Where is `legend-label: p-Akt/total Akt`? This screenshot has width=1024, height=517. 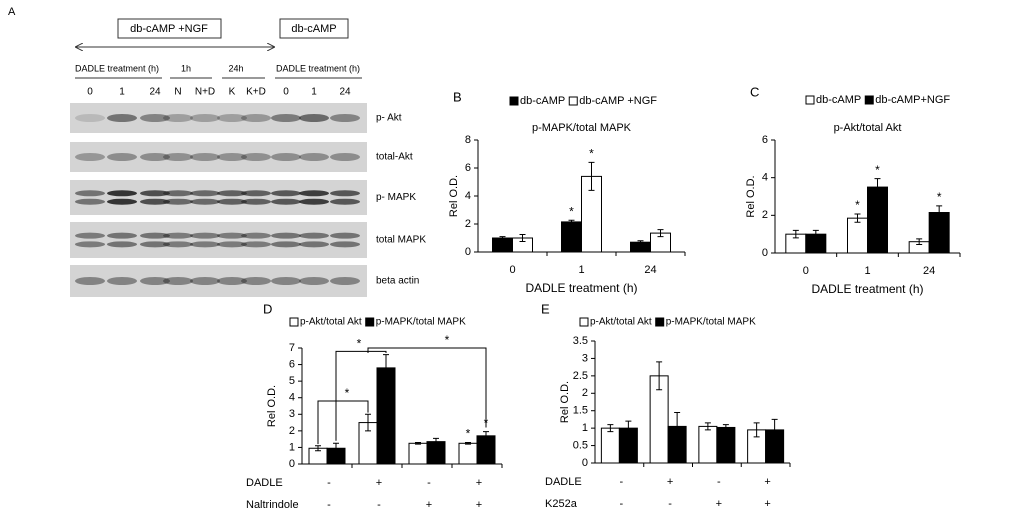 legend-label: p-Akt/total Akt is located at coordinates (621, 322).